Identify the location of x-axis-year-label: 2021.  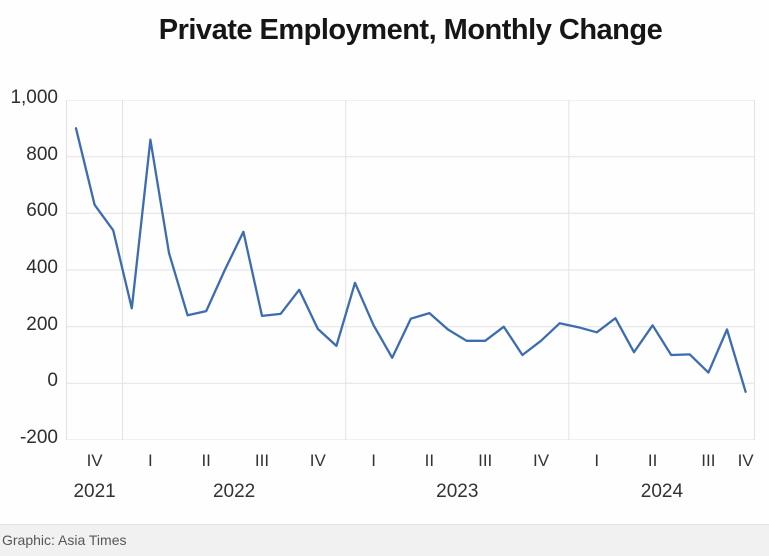
(94, 491).